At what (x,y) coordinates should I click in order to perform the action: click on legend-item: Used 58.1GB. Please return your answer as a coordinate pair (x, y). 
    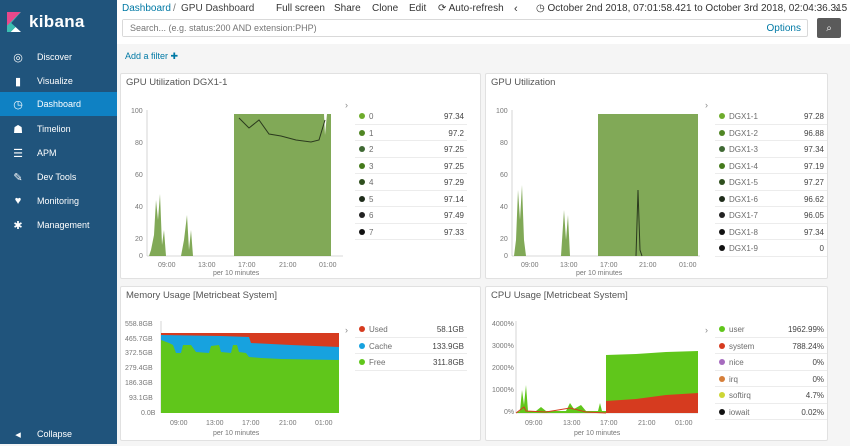
    Looking at the image, I should click on (411, 329).